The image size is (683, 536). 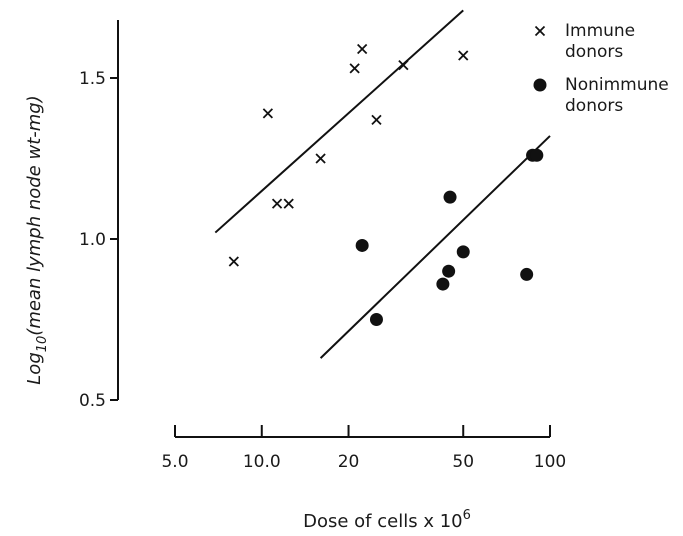 What do you see at coordinates (92, 401) in the screenshot?
I see `y-tick-label: 0.5` at bounding box center [92, 401].